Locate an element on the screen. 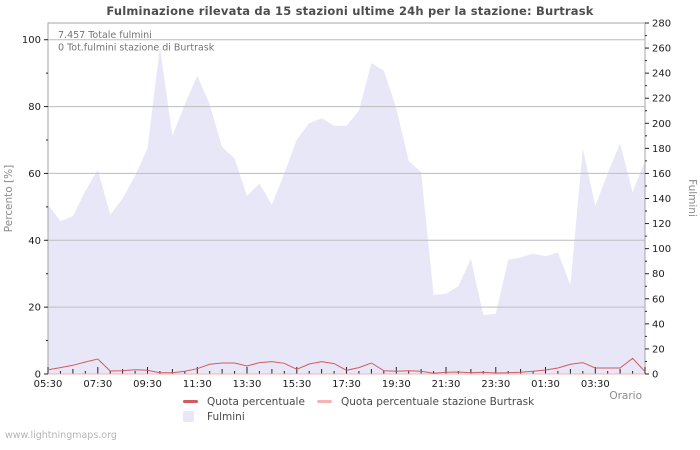 The width and height of the screenshot is (700, 450). x-tick-label: 07:30 is located at coordinates (97, 384).